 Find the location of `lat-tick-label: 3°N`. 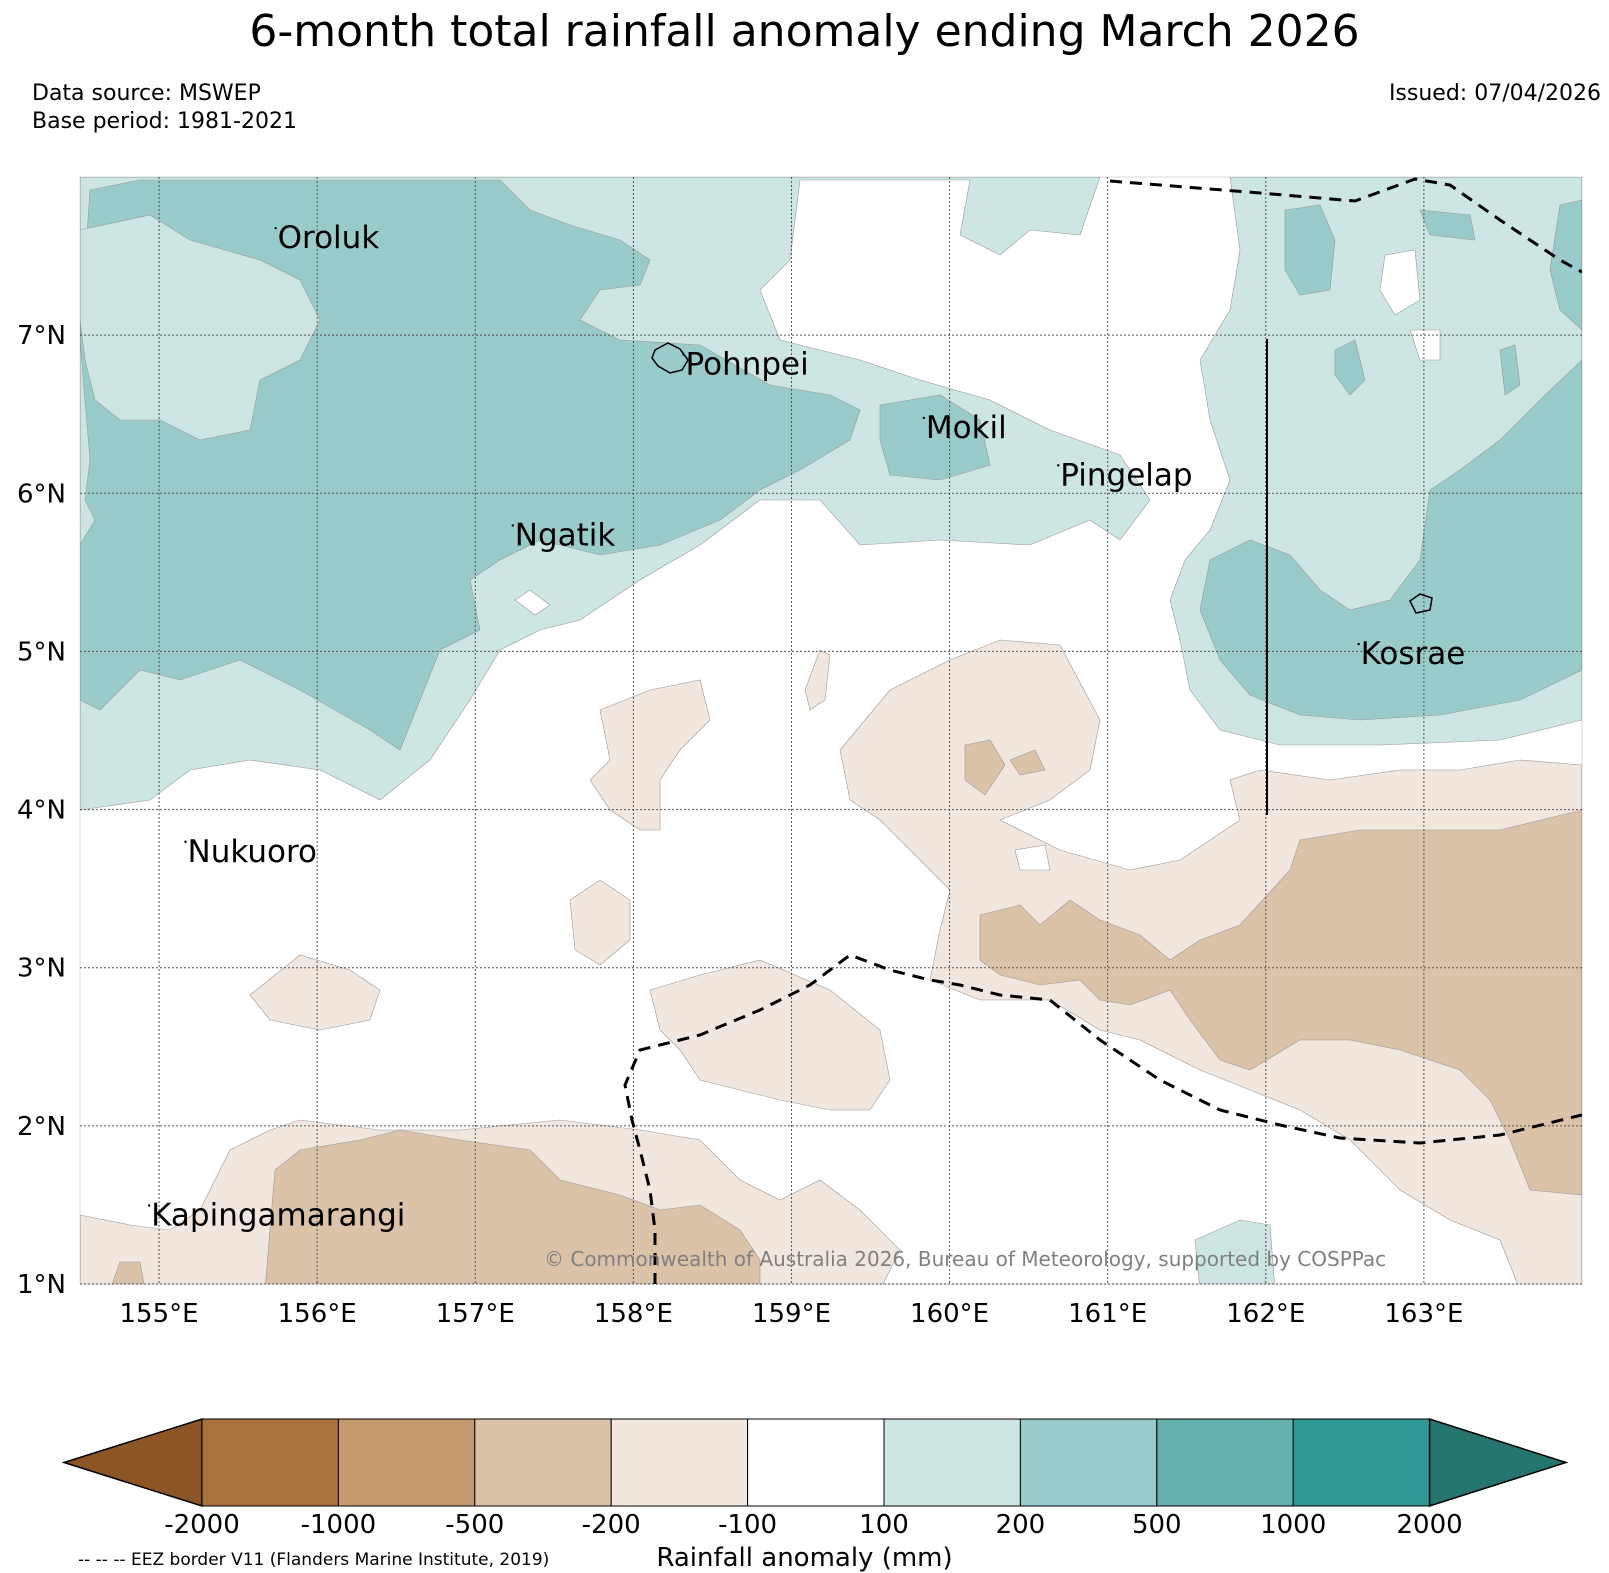

lat-tick-label: 3°N is located at coordinates (41, 969).